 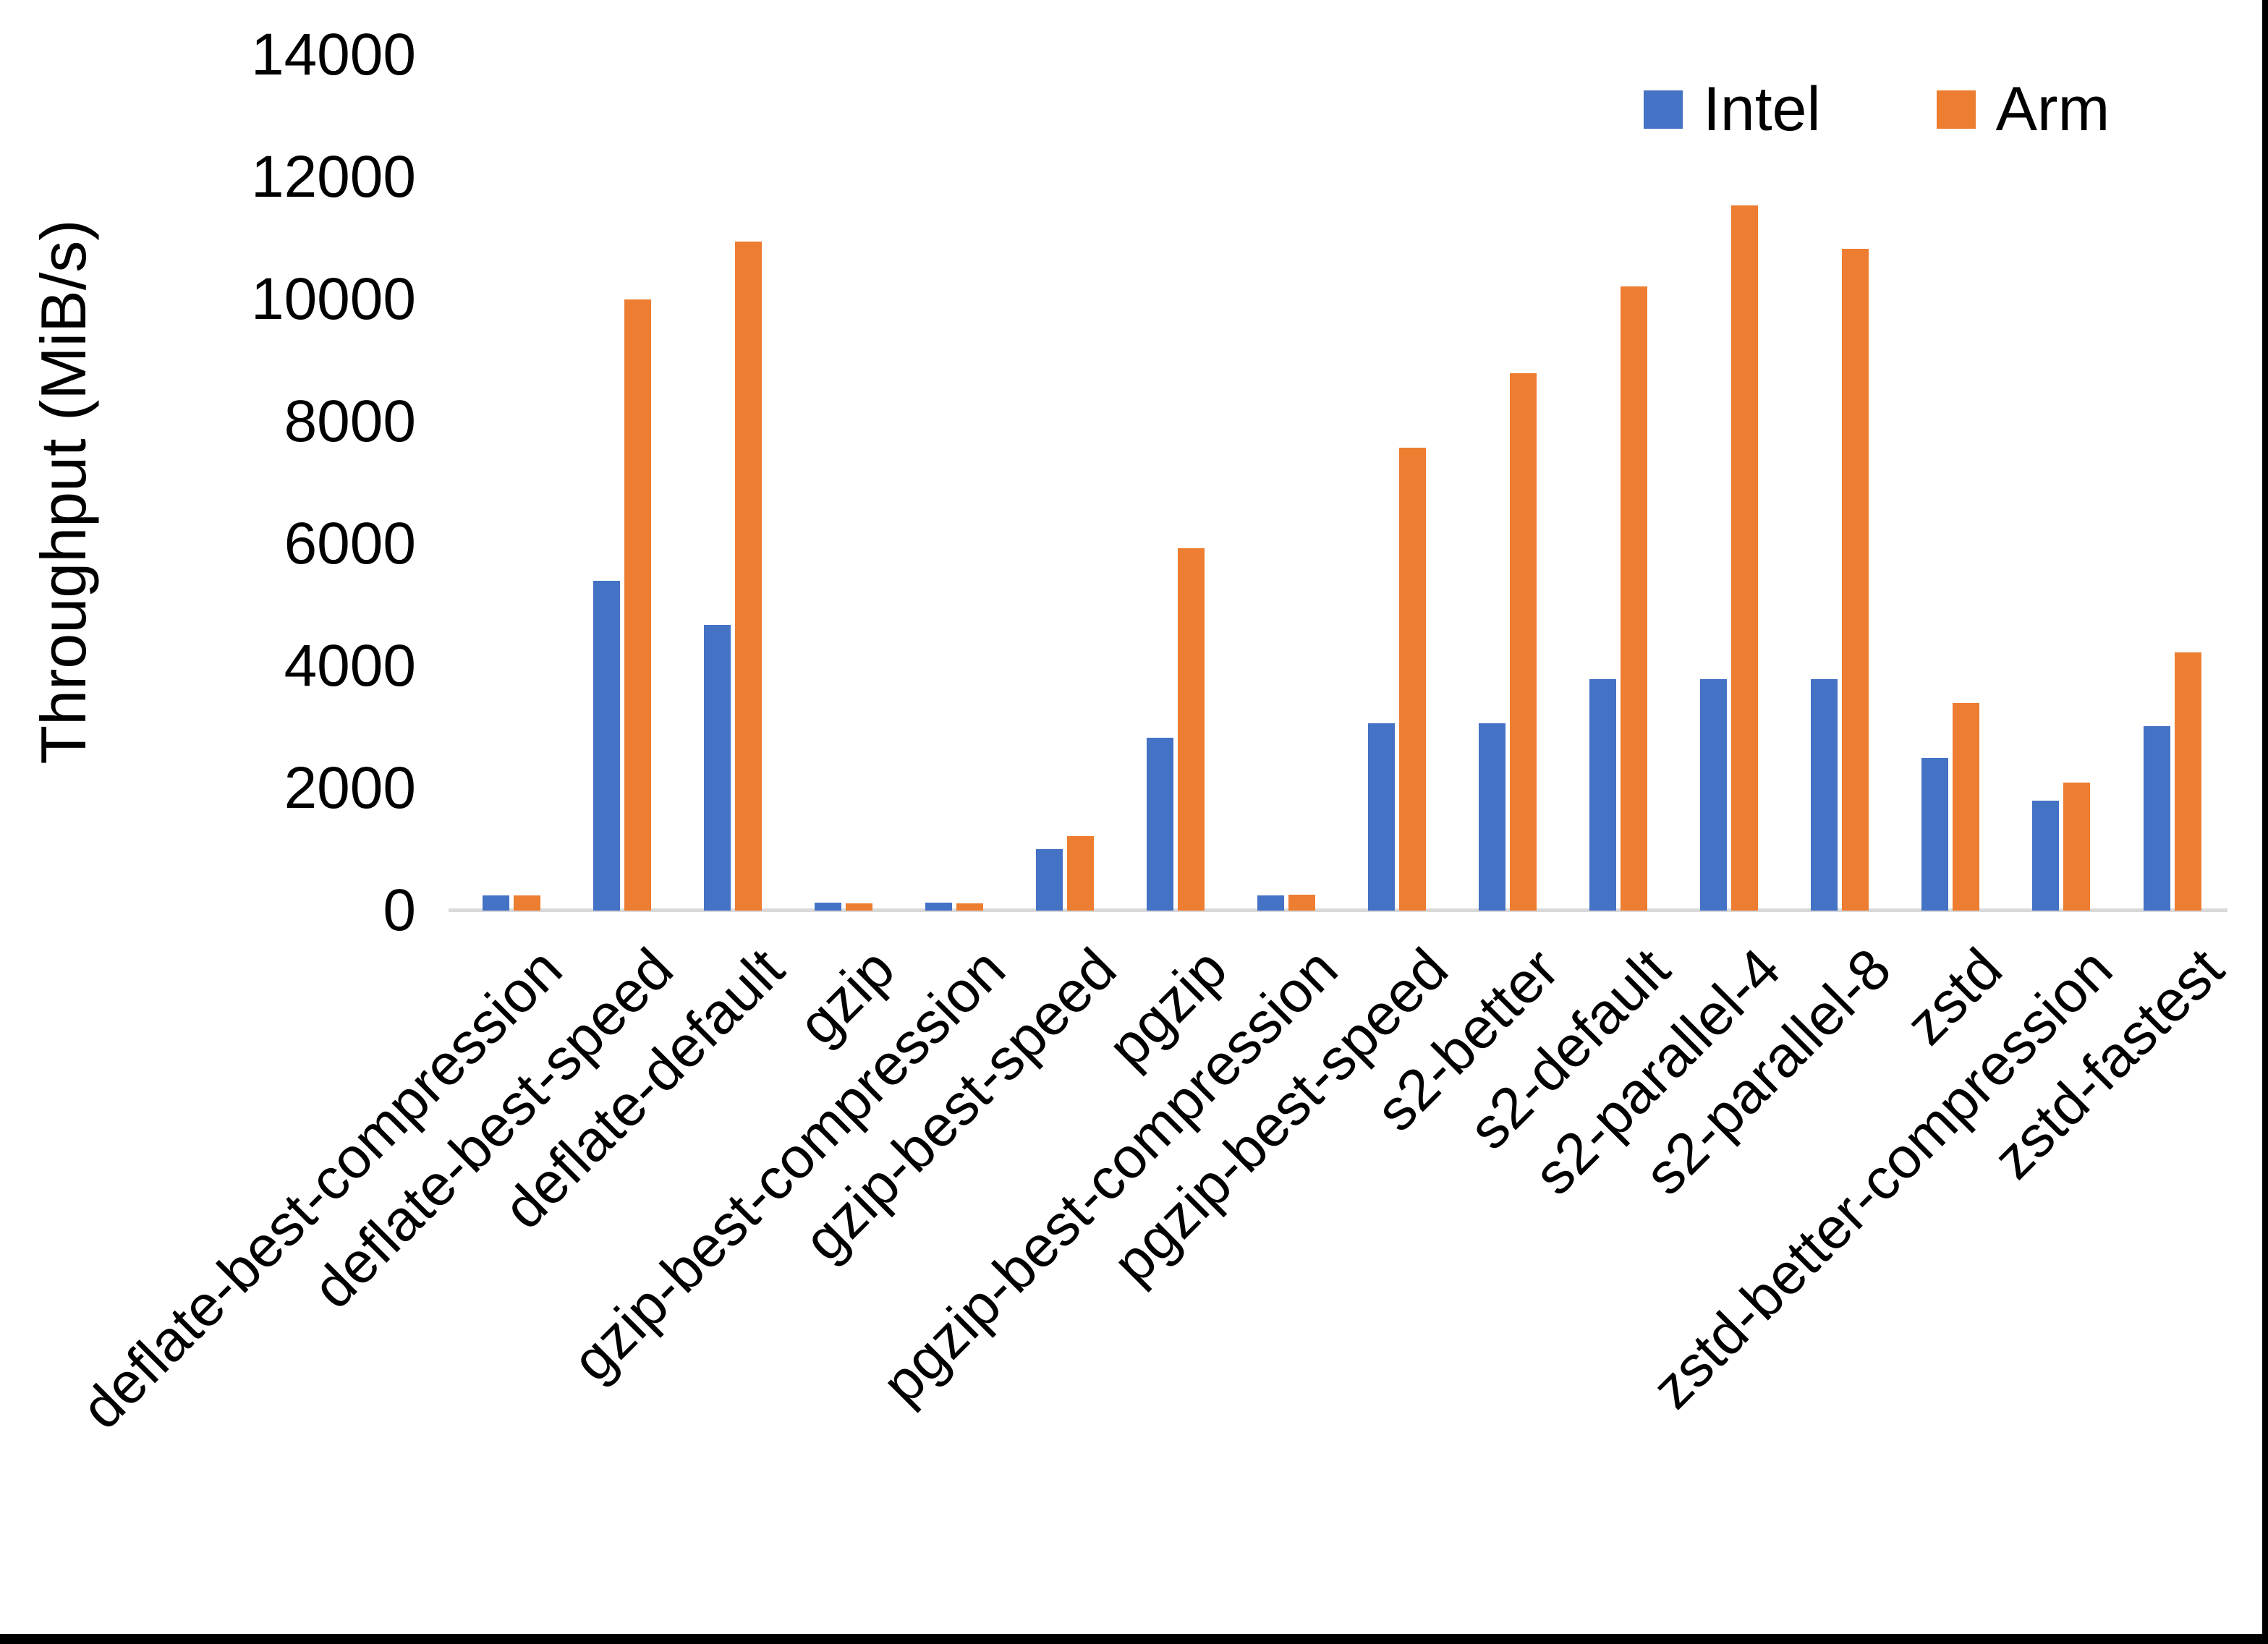 I want to click on bar-arm-gzip-best-speed, so click(x=1080, y=873).